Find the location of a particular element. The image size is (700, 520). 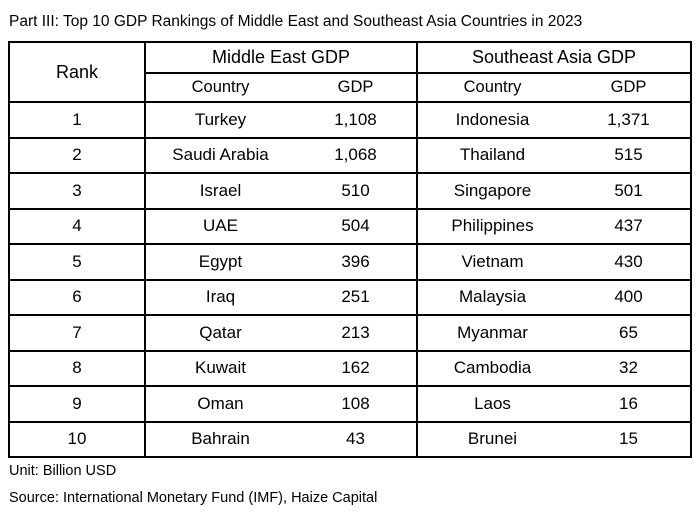

sea-gdp-cell: 437 is located at coordinates (629, 225).